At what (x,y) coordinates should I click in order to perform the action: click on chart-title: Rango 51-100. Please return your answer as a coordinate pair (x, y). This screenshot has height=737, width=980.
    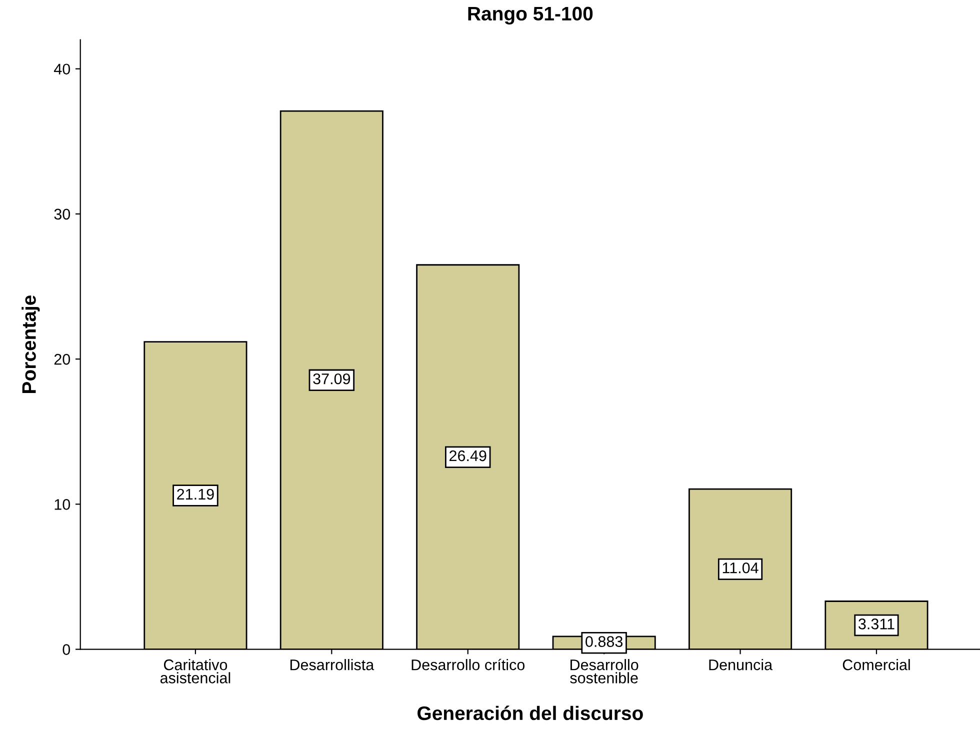
    Looking at the image, I should click on (530, 15).